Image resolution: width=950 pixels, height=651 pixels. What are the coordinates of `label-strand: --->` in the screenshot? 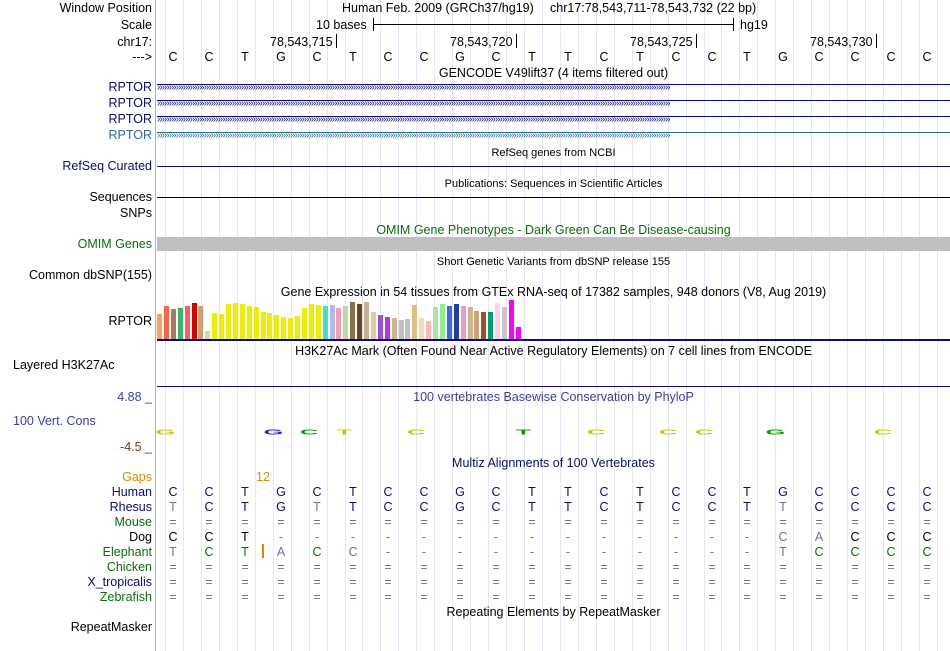 It's located at (142, 57).